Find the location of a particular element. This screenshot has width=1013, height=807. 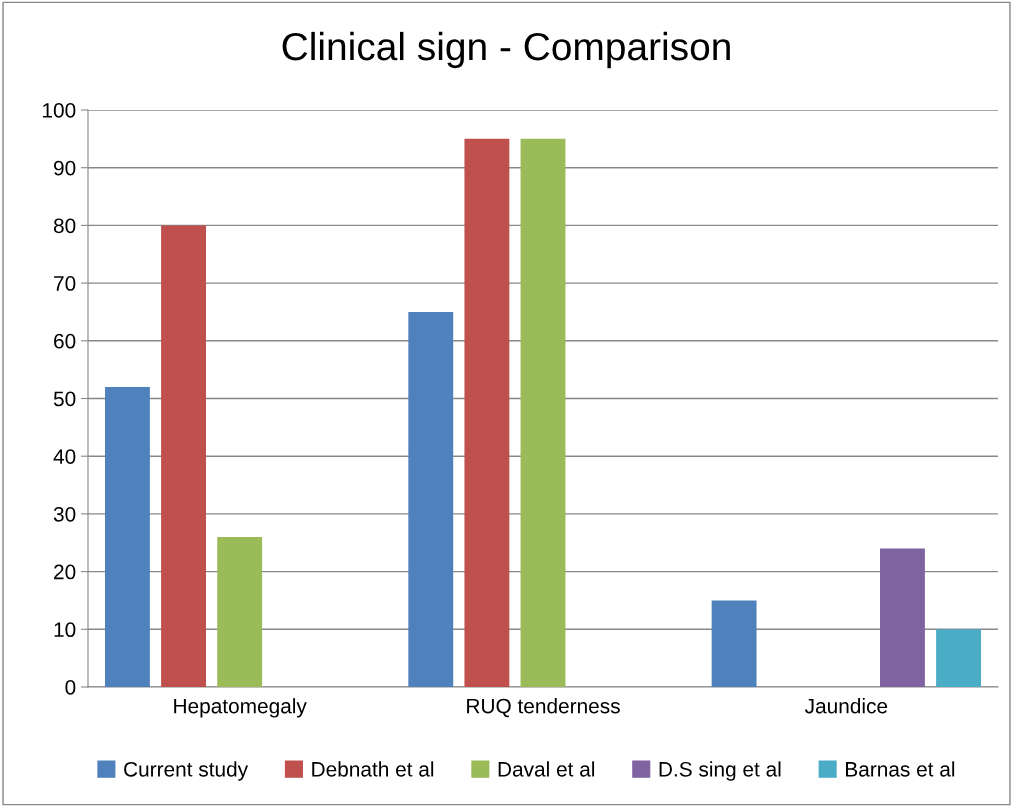

y-tick-label: 10 is located at coordinates (65, 630).